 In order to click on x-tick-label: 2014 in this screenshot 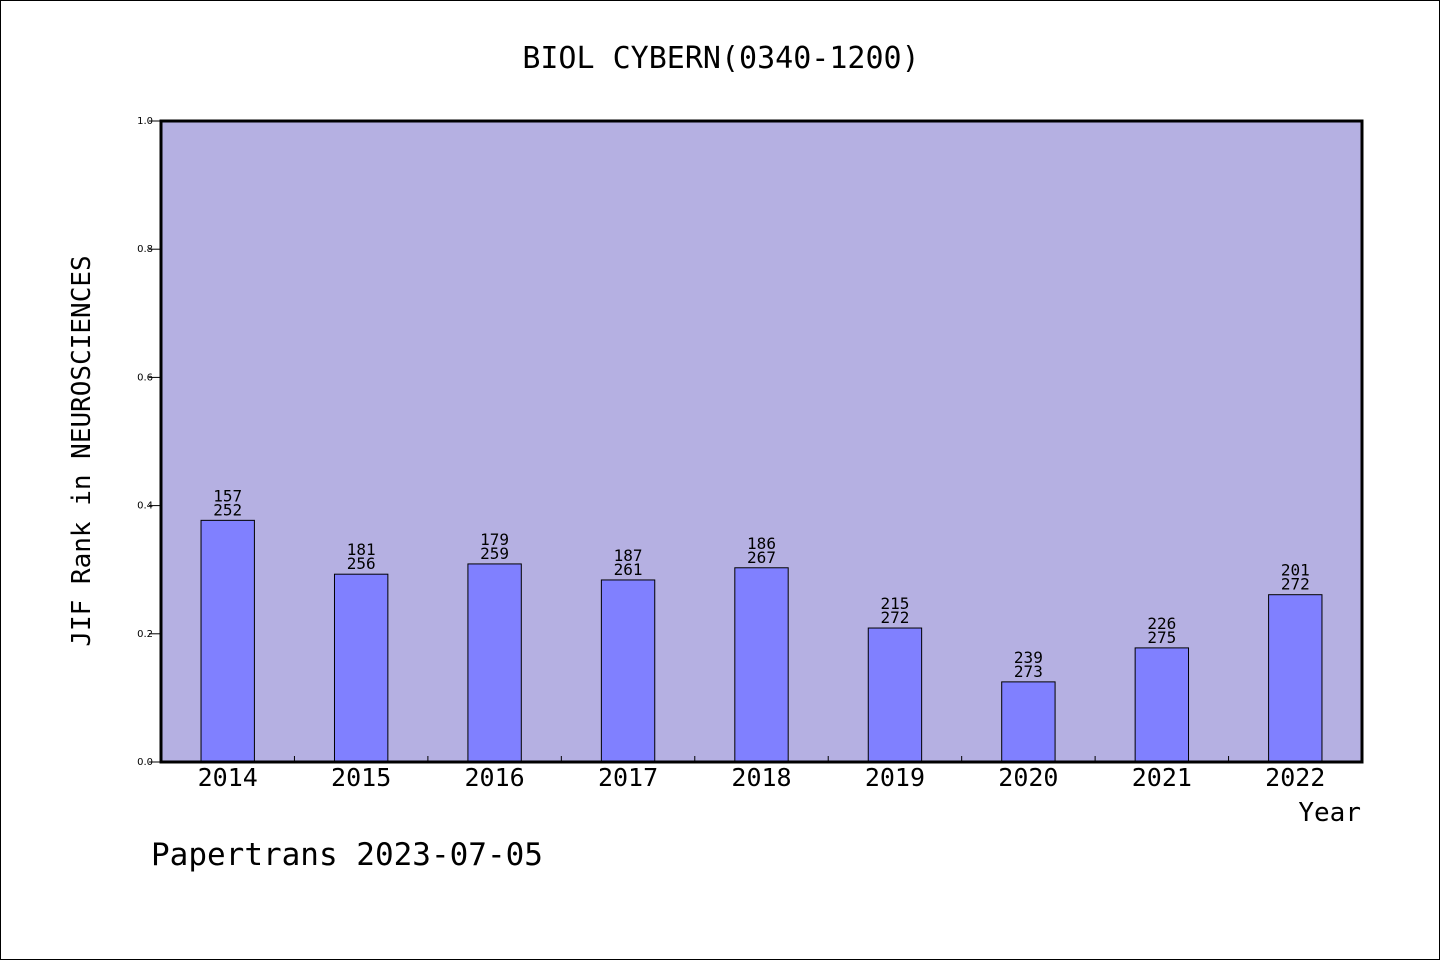, I will do `click(228, 777)`.